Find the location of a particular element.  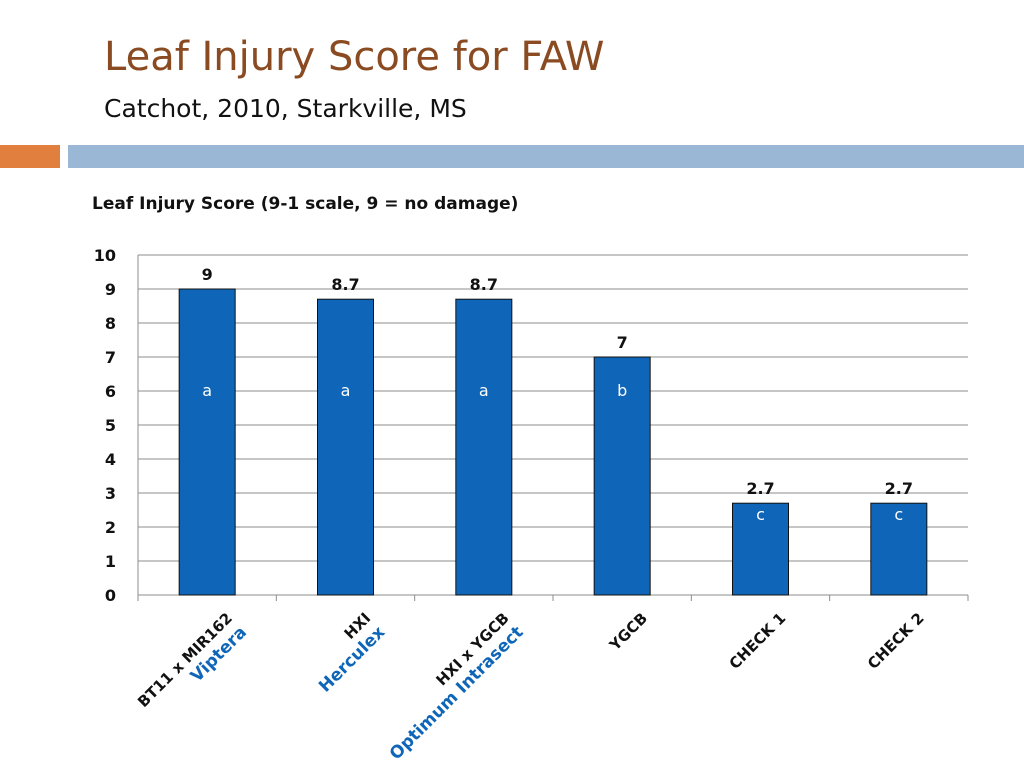

category-name: CHECK 2 is located at coordinates (896, 641).